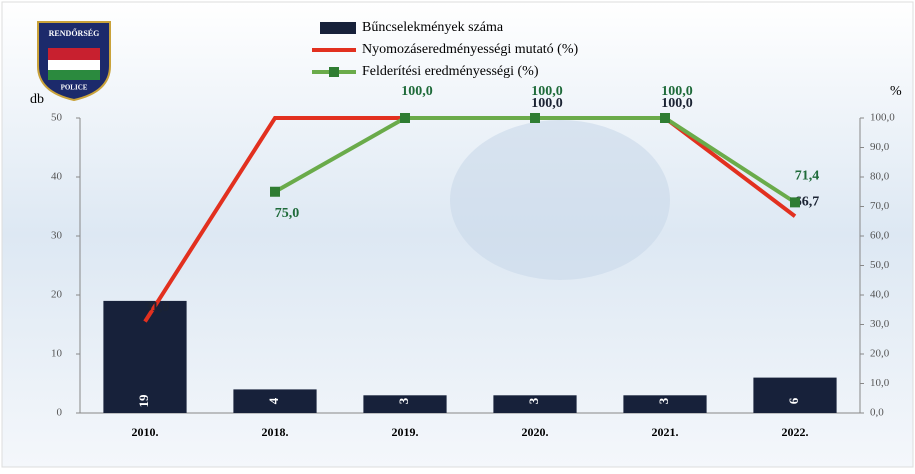  Describe the element at coordinates (287, 213) in the screenshot. I see `data-label: 75,0` at that location.